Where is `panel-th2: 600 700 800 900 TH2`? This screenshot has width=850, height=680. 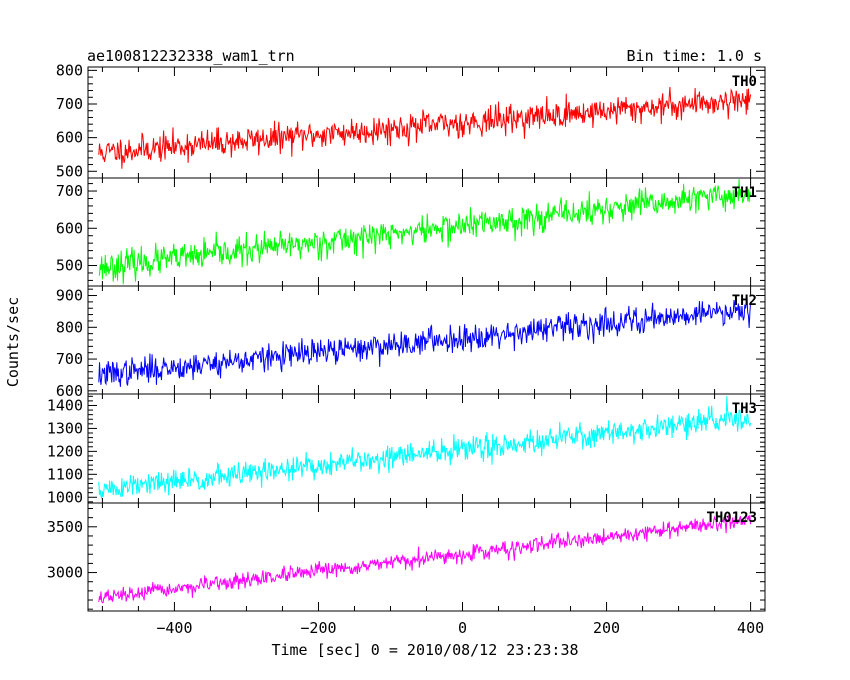
panel-th2: 600 700 800 900 TH2 is located at coordinates (411, 342).